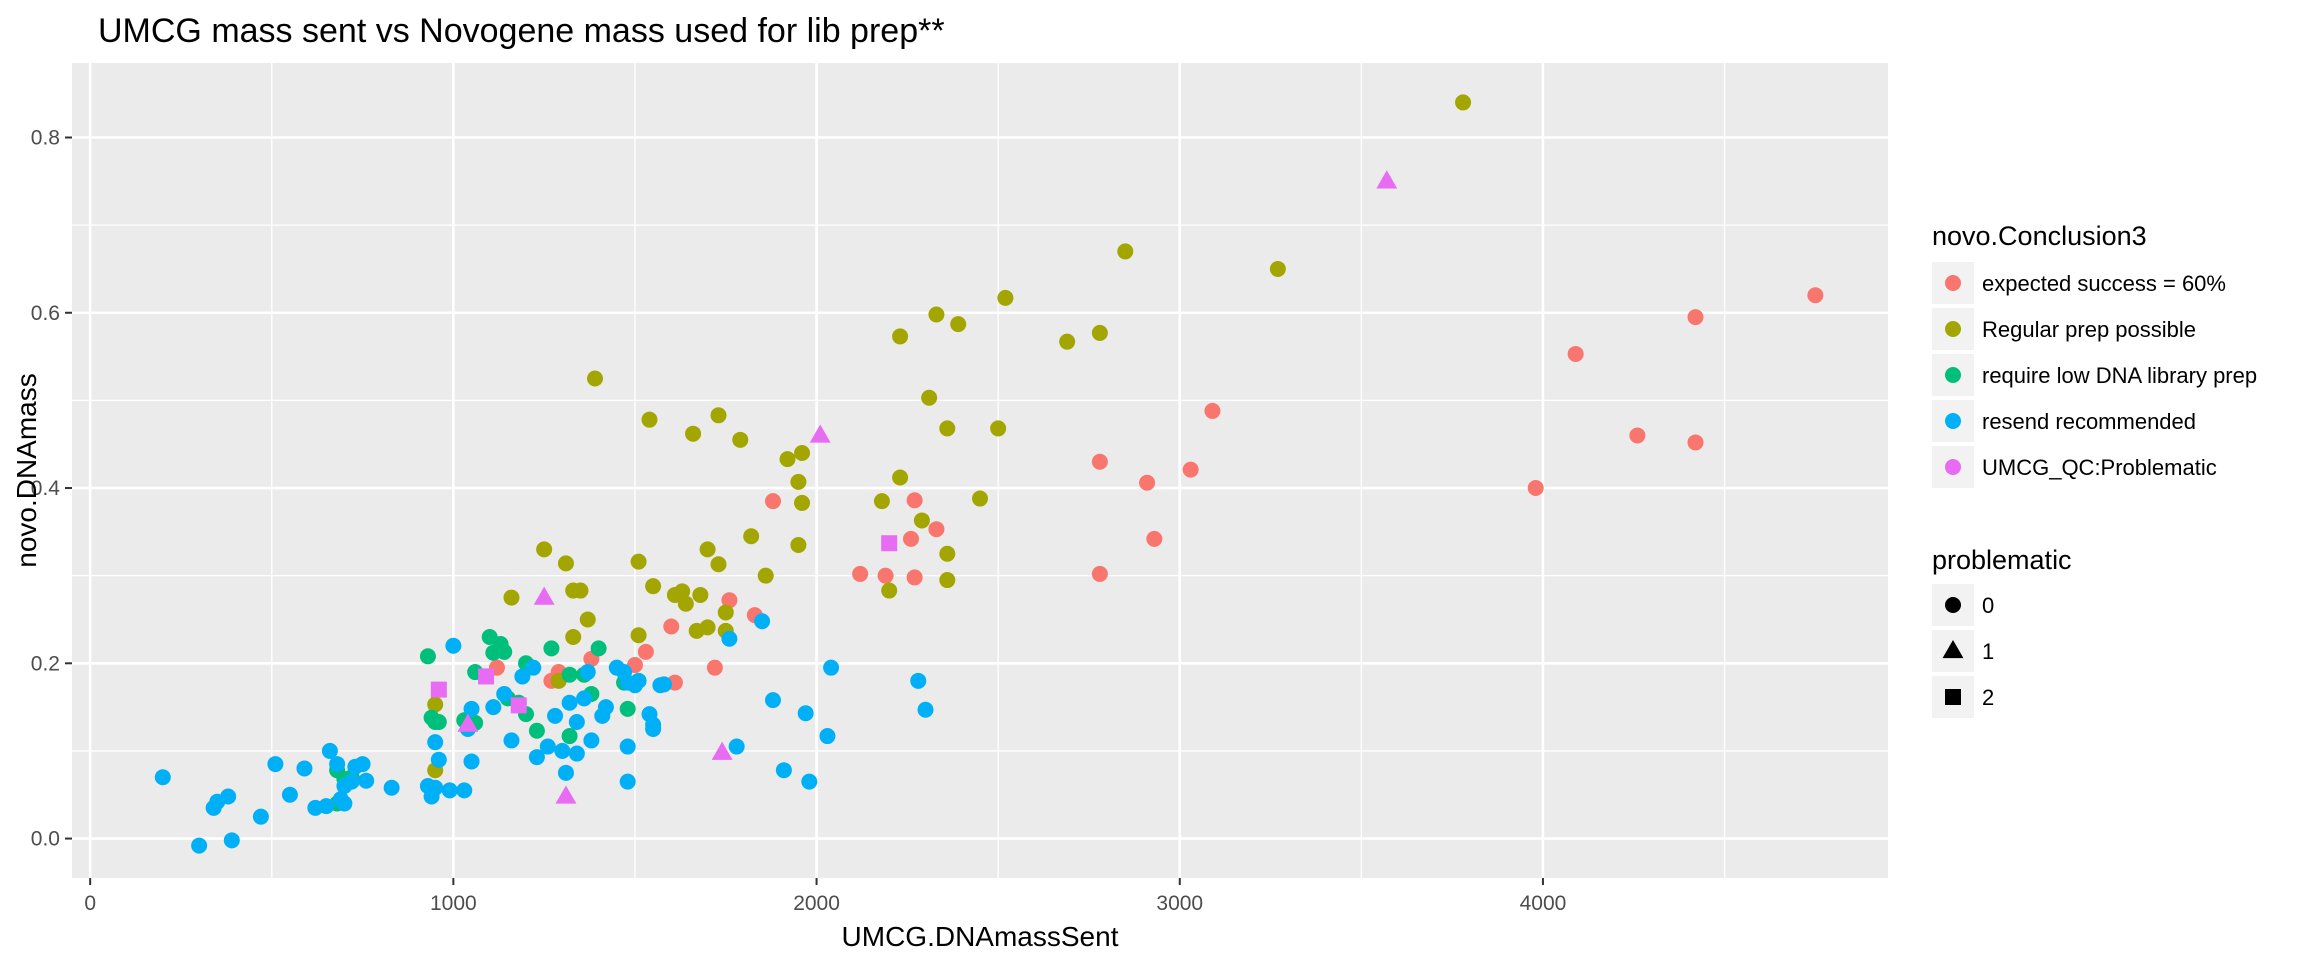 This screenshot has width=2304, height=960. I want to click on x-tick-label: 4000, so click(1543, 903).